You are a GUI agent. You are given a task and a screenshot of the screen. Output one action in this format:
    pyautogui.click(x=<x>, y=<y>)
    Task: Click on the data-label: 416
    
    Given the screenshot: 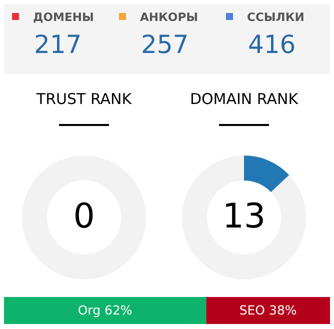 What is the action you would take?
    pyautogui.click(x=272, y=44)
    